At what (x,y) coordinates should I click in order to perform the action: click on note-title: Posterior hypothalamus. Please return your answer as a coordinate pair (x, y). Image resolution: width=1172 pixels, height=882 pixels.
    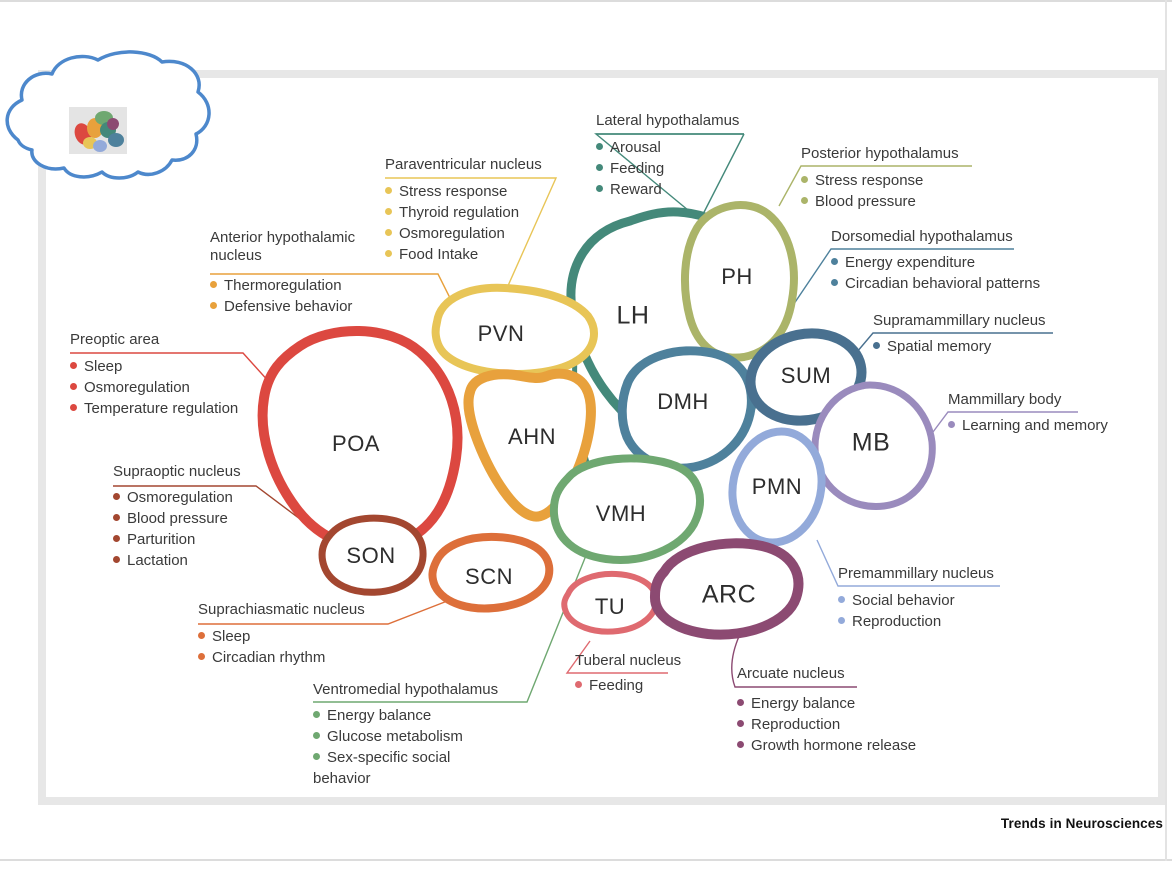
    Looking at the image, I should click on (880, 153).